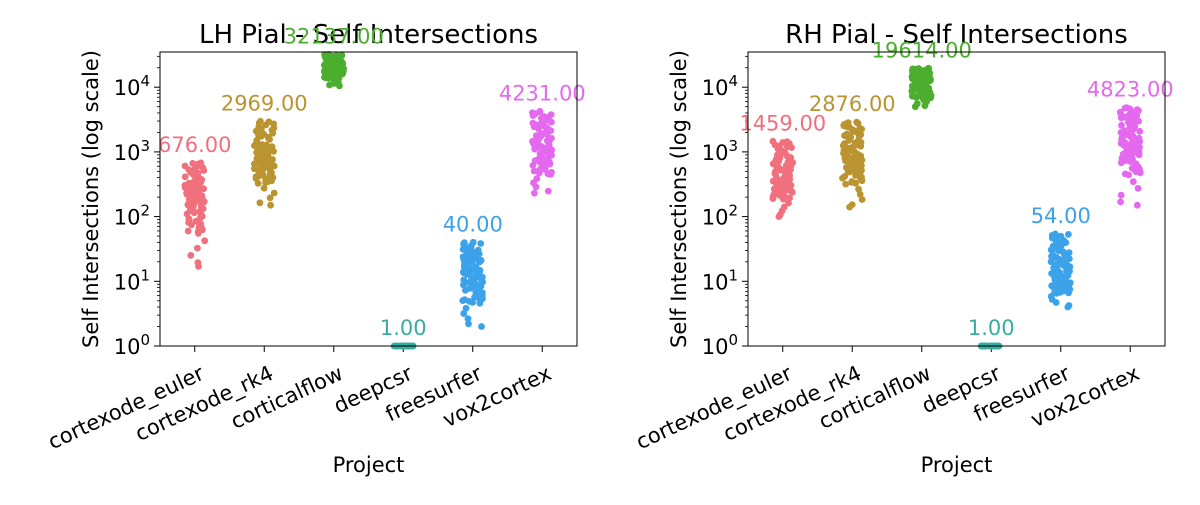  Describe the element at coordinates (264, 103) in the screenshot. I see `max-value-label: 2969.00` at that location.